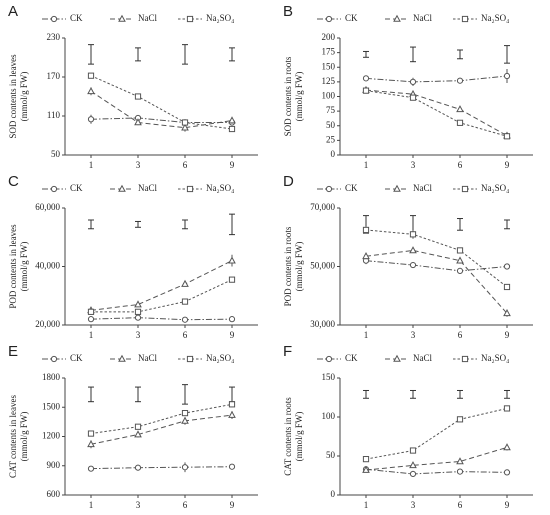 The image size is (550, 515). Describe the element at coordinates (13, 11) in the screenshot. I see `panel-letter: A` at that location.